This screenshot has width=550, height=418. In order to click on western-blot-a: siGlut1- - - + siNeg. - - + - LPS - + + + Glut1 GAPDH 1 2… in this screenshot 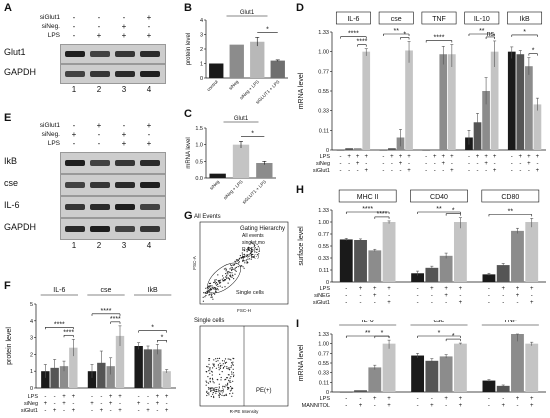, I will do `click(89, 58)`.